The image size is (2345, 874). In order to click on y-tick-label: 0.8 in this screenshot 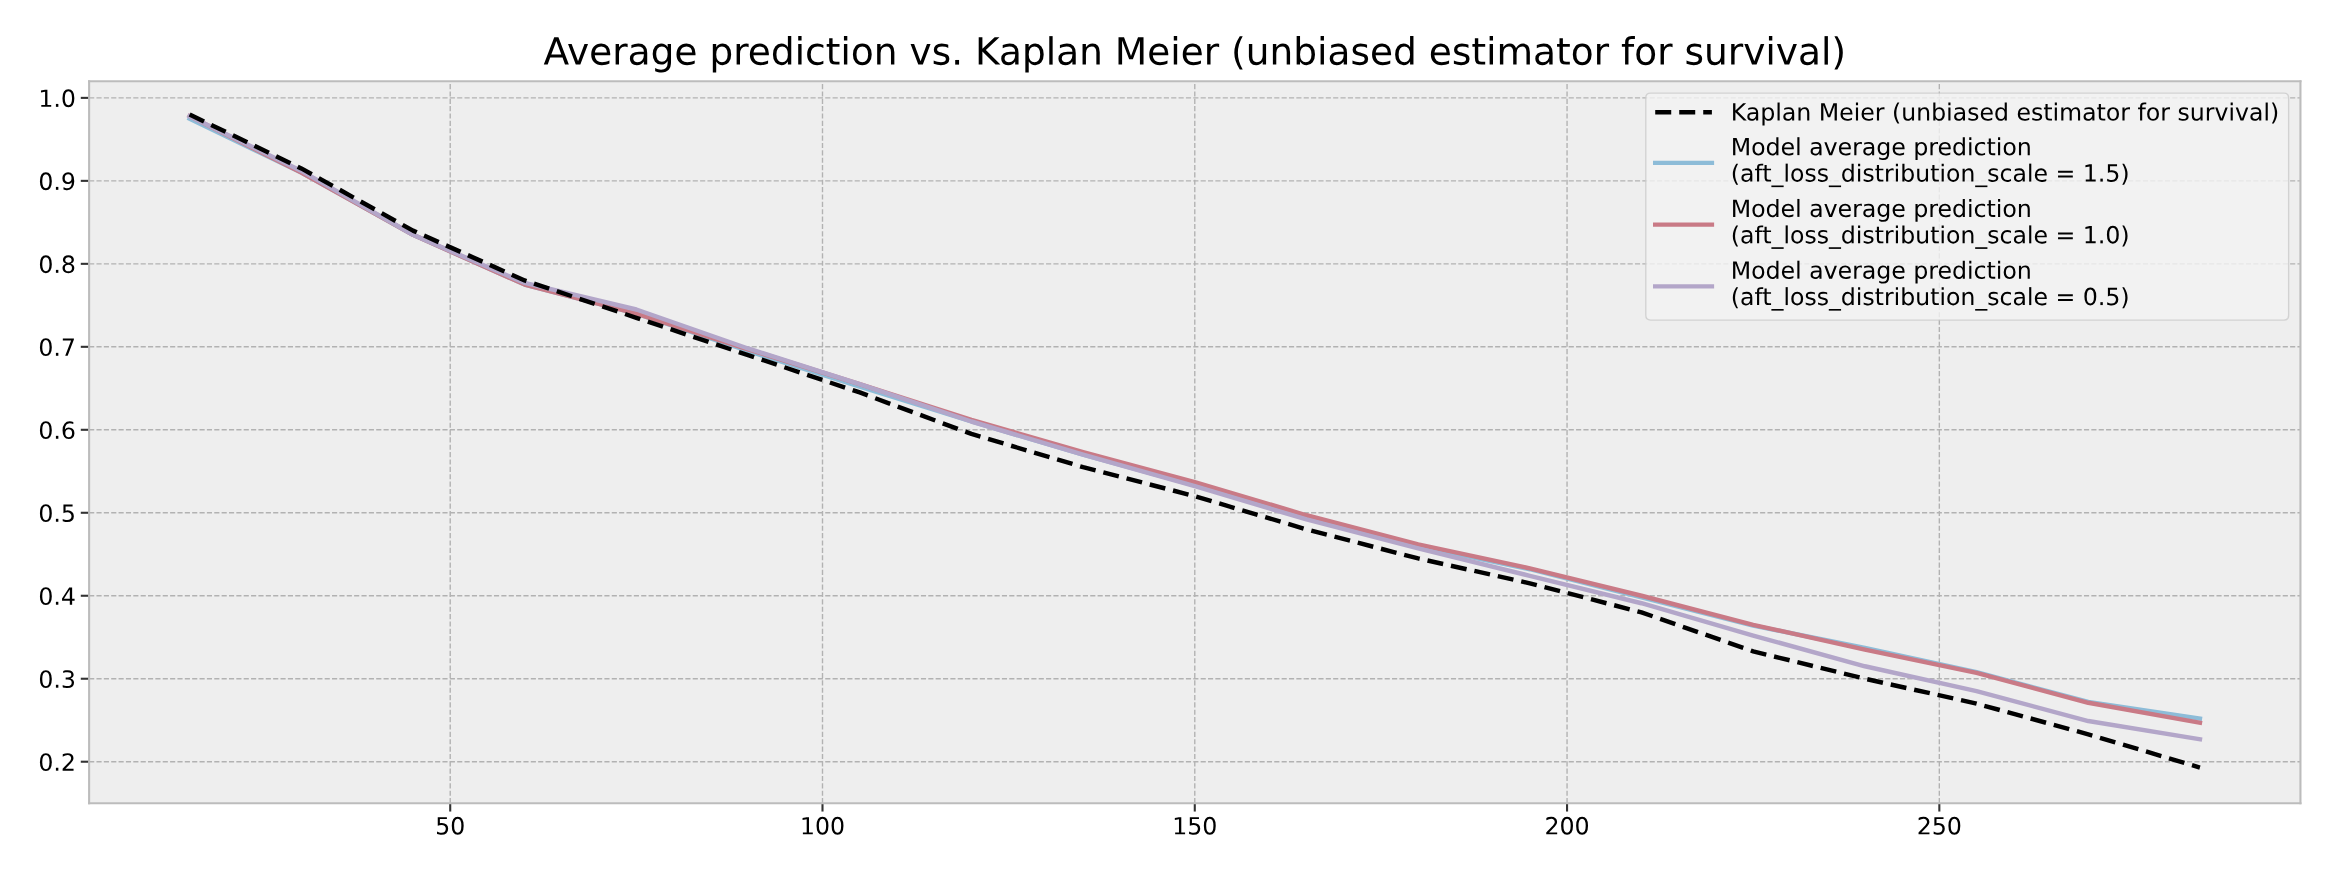, I will do `click(57, 264)`.